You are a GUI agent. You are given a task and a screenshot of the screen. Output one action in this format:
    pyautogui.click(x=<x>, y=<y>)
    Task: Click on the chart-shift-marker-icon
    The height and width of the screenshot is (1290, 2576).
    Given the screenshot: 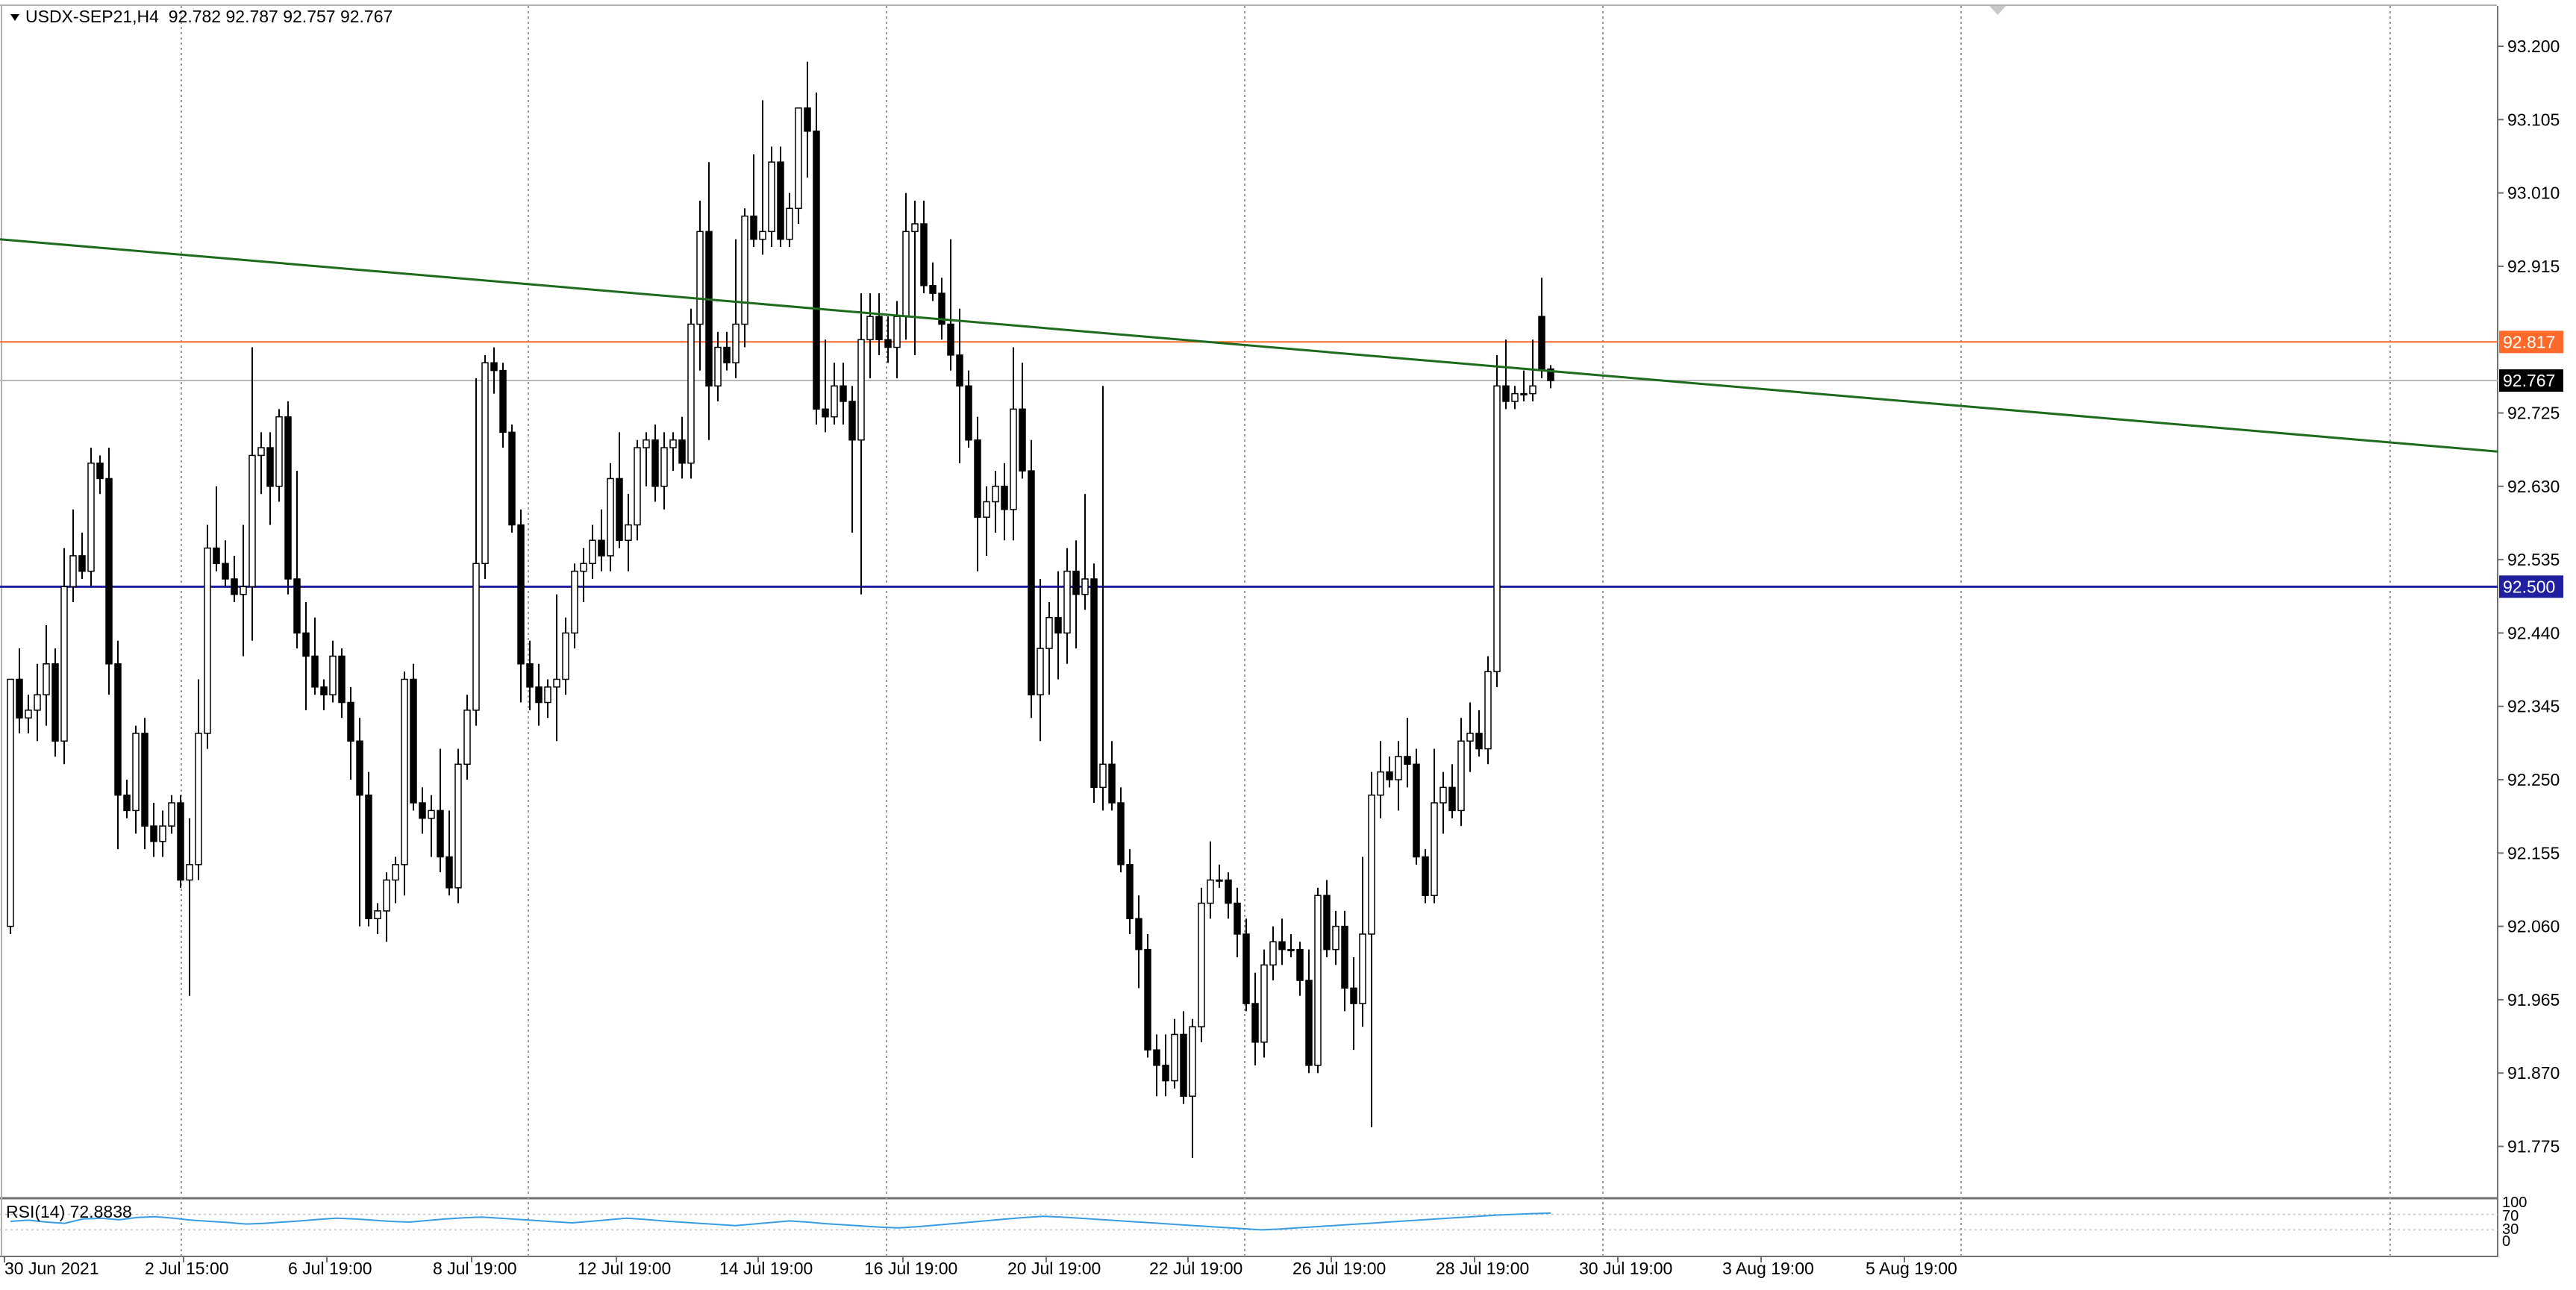 What is the action you would take?
    pyautogui.click(x=1997, y=10)
    